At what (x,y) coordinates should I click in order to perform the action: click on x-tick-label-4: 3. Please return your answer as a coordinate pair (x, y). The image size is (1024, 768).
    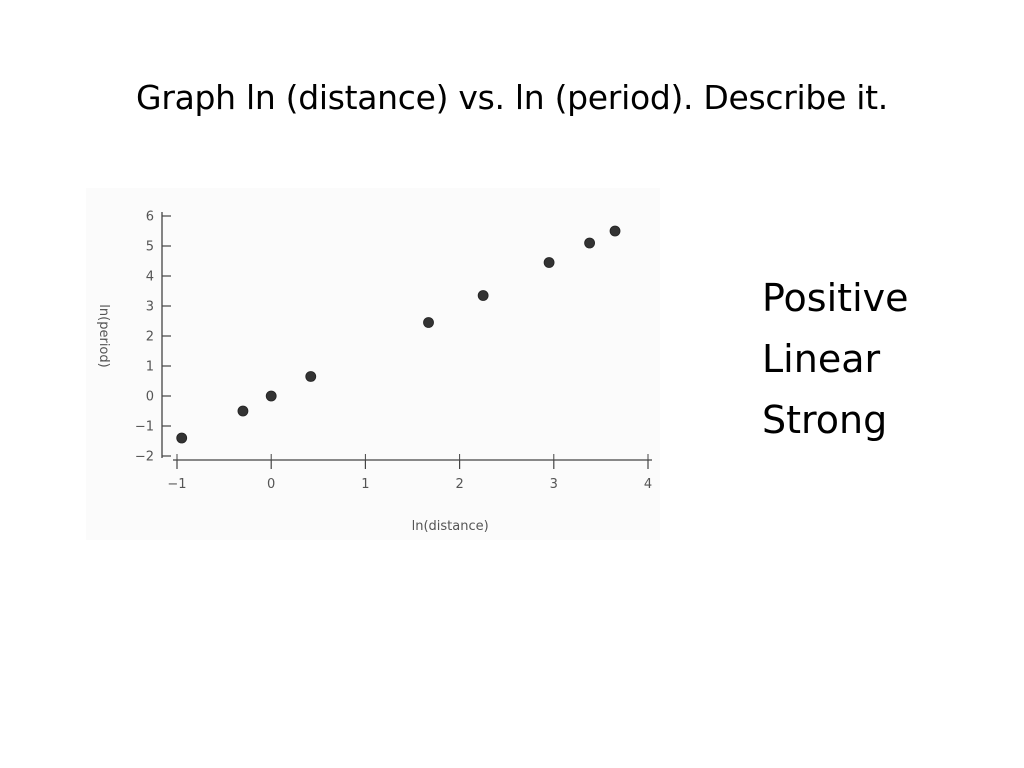
    Looking at the image, I should click on (554, 484).